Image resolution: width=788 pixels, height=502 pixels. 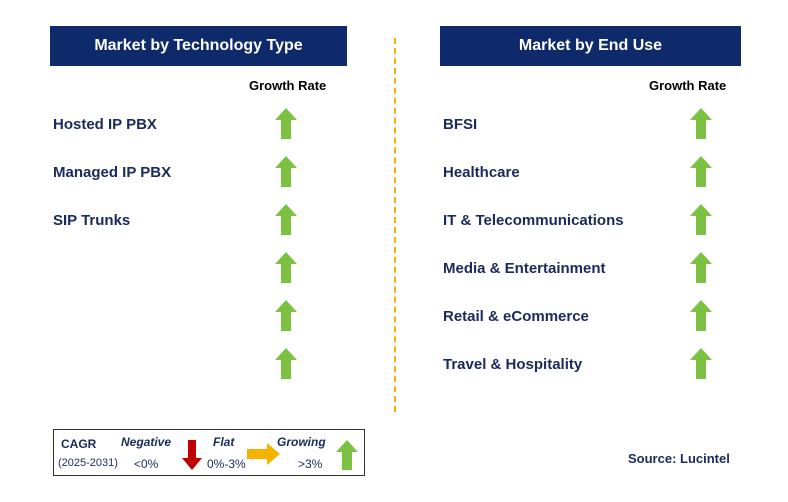 I want to click on legend-negative-label: Negative, so click(x=146, y=442).